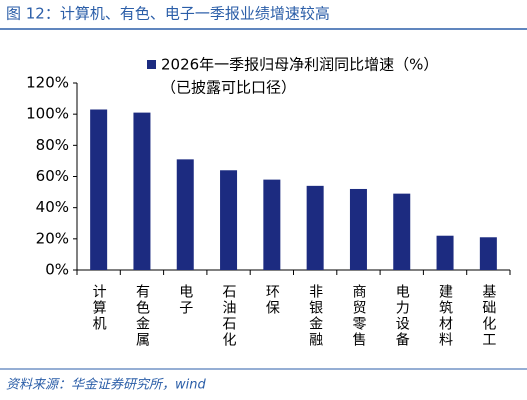 This screenshot has width=527, height=400. What do you see at coordinates (52, 145) in the screenshot?
I see `y-tick-label: 80%` at bounding box center [52, 145].